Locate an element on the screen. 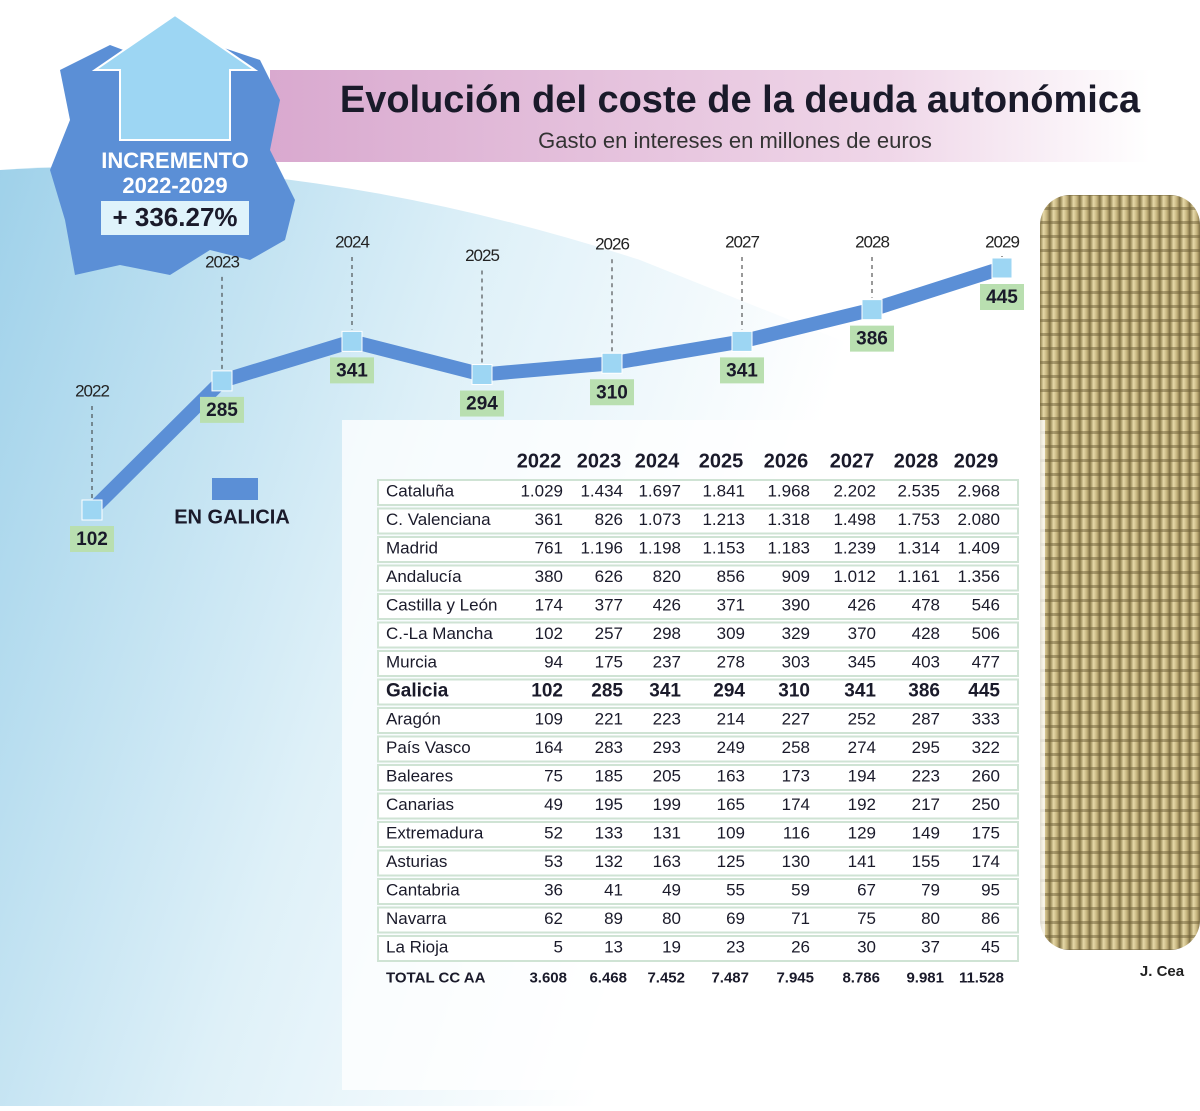 The image size is (1200, 1111). cell: 133 is located at coordinates (609, 832).